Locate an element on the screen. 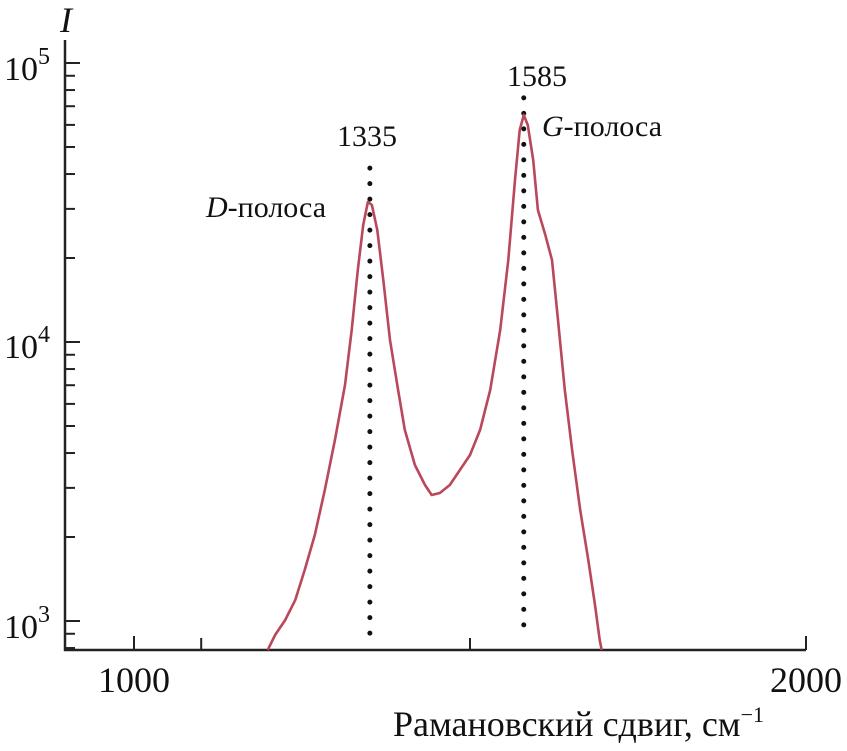  y-tick-label-1e3: 10³ is located at coordinates (27, 624).